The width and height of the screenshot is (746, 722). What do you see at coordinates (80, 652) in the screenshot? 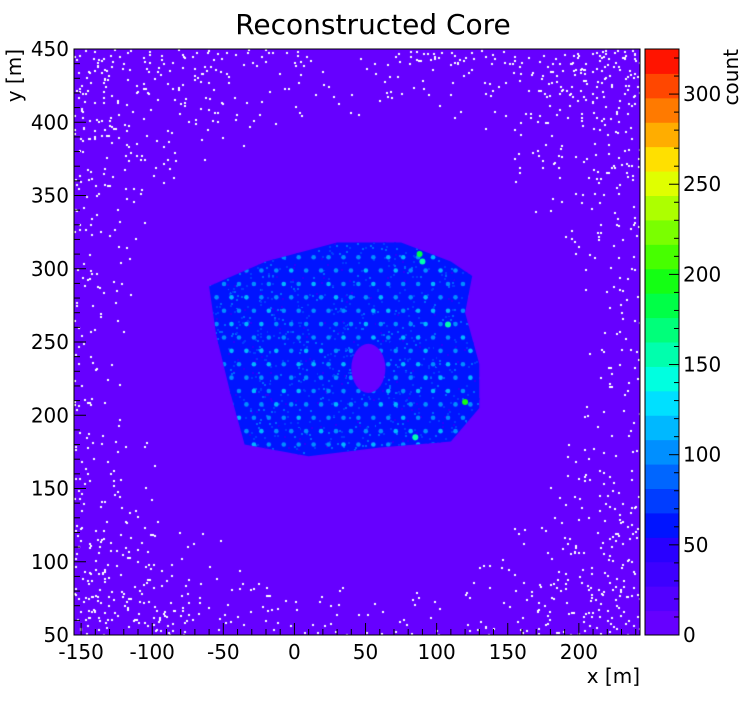
I see `x-tick-label: -150` at bounding box center [80, 652].